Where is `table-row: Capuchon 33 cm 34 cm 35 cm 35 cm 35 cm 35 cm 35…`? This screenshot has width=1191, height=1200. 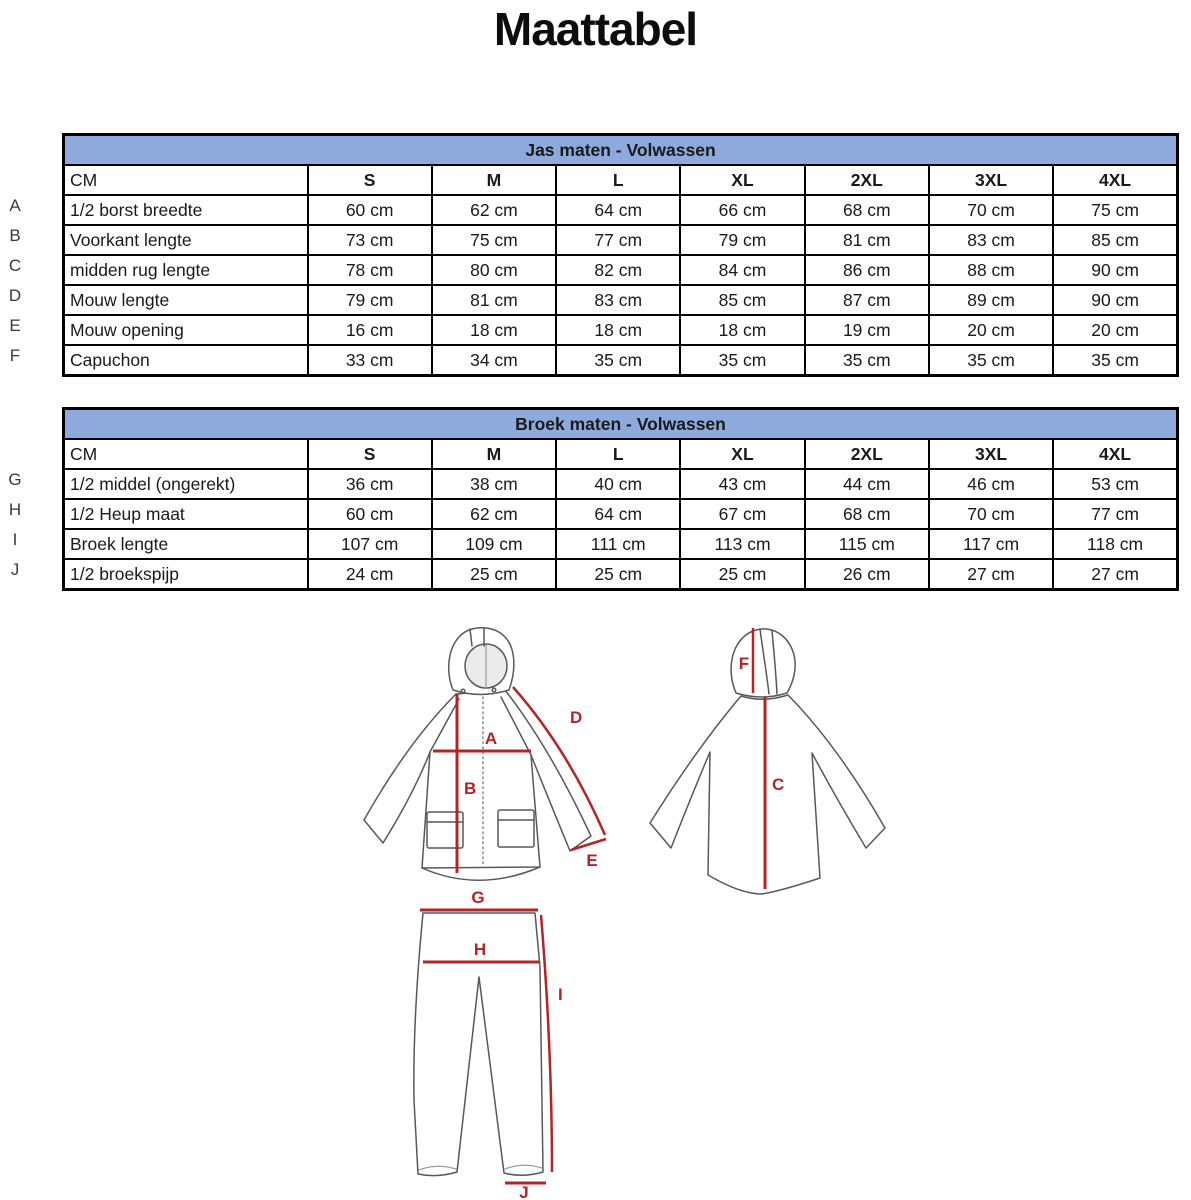
table-row: Capuchon 33 cm 34 cm 35 cm 35 cm 35 cm 35 cm 35… is located at coordinates (620, 360).